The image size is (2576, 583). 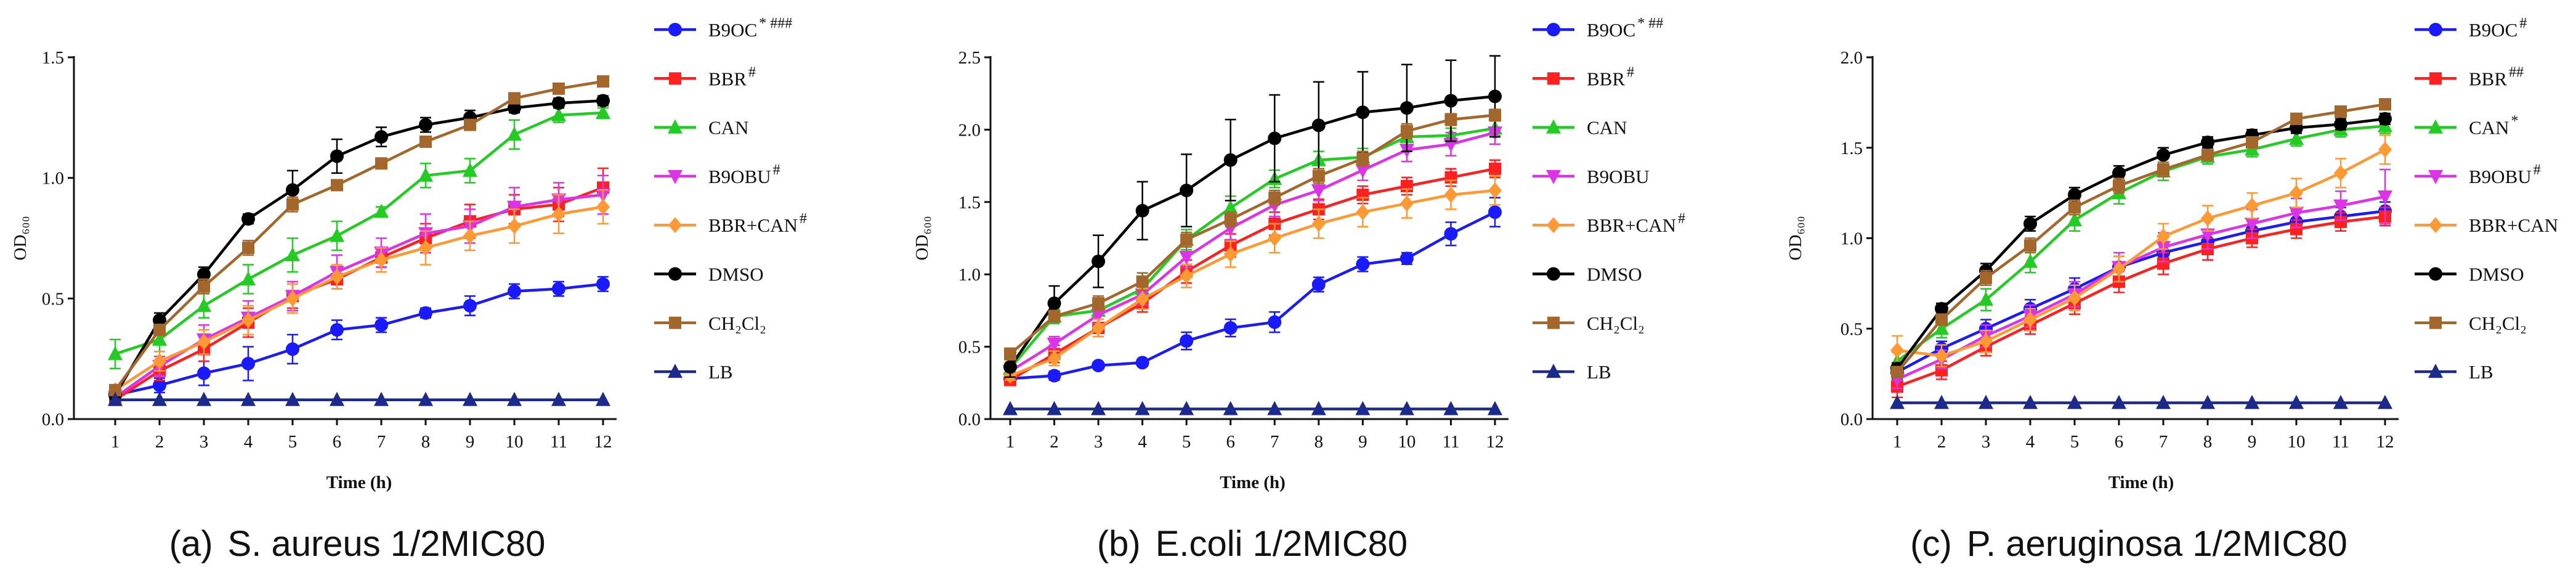 I want to click on x-tick-label: 3, so click(x=1098, y=442).